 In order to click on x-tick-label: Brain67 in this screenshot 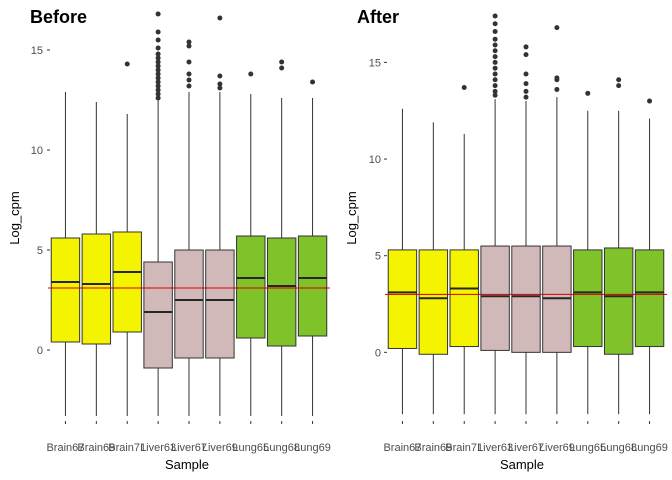, I will do `click(65, 448)`.